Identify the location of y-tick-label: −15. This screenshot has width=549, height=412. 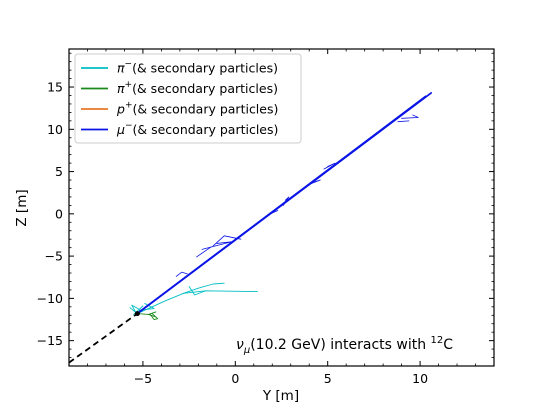
(50, 340).